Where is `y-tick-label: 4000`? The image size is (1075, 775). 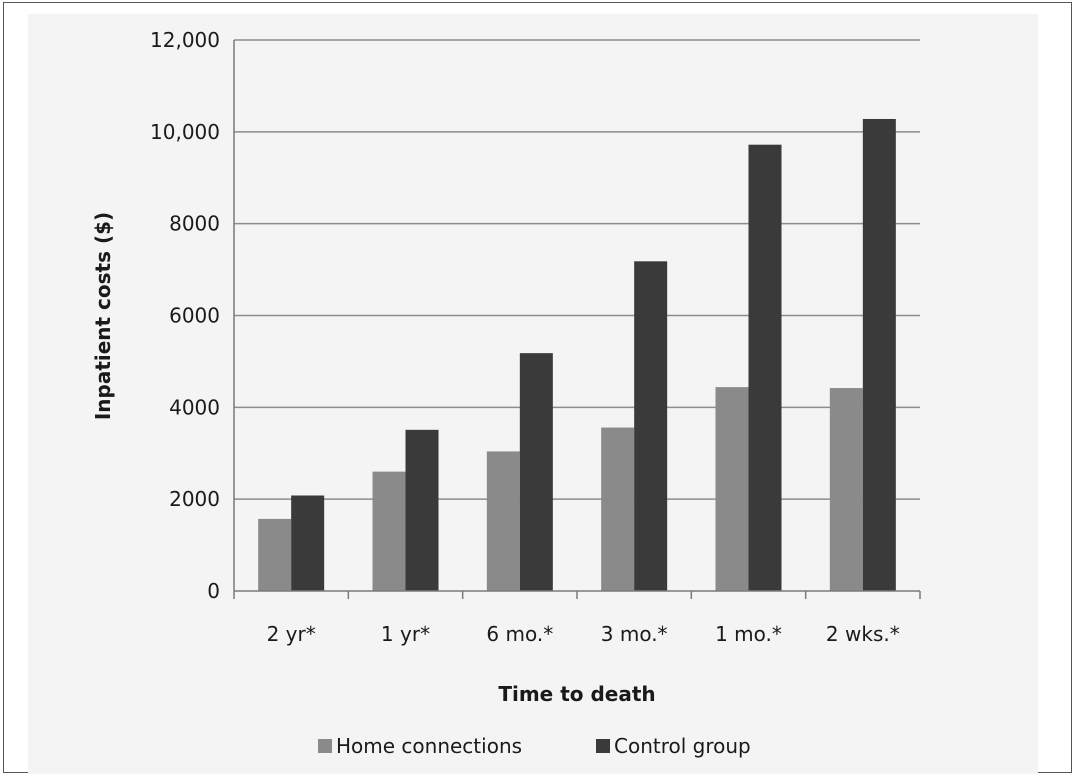 y-tick-label: 4000 is located at coordinates (194, 407).